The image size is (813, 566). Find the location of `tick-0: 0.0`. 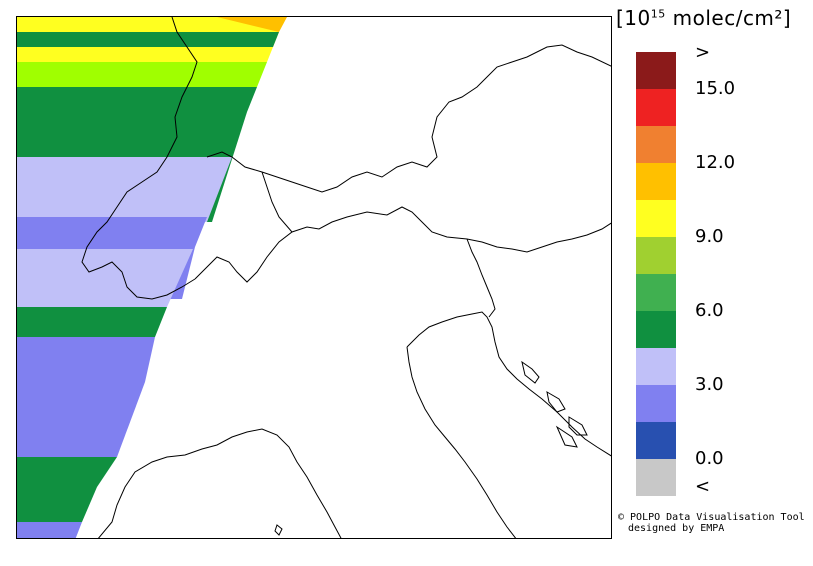

tick-0: 0.0 is located at coordinates (709, 458).